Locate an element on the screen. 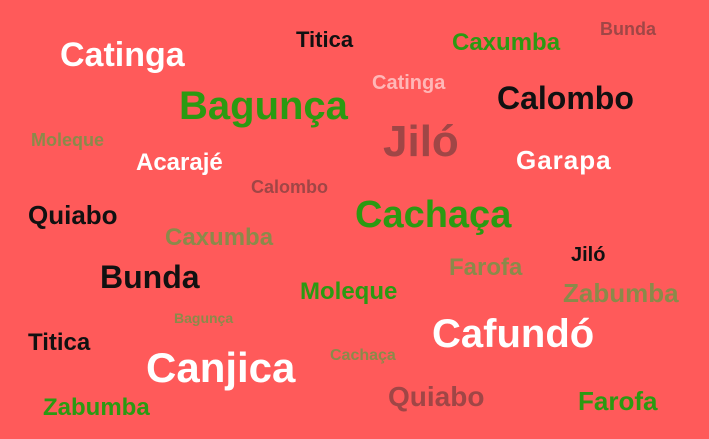 Image resolution: width=709 pixels, height=439 pixels. word-quiabo-left: Quiabo is located at coordinates (73, 215).